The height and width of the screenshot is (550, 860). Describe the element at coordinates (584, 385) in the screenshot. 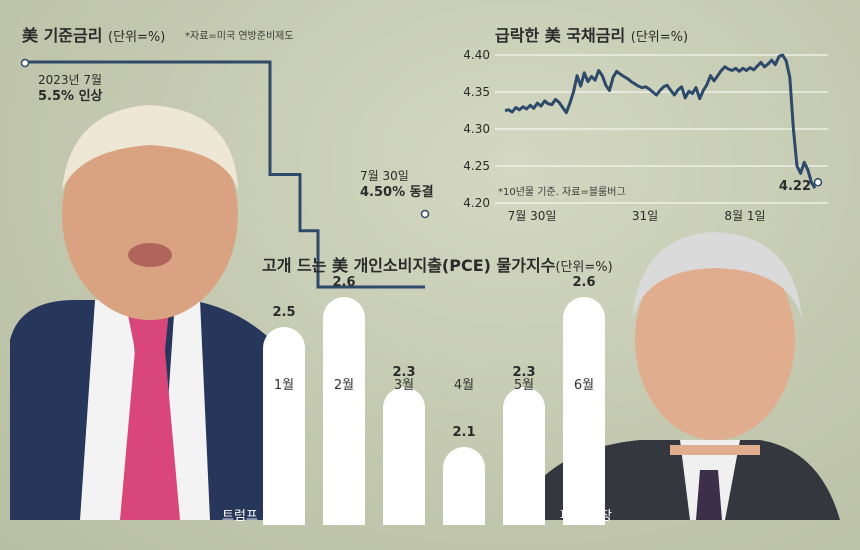

I see `pce-category-label: 6월` at that location.